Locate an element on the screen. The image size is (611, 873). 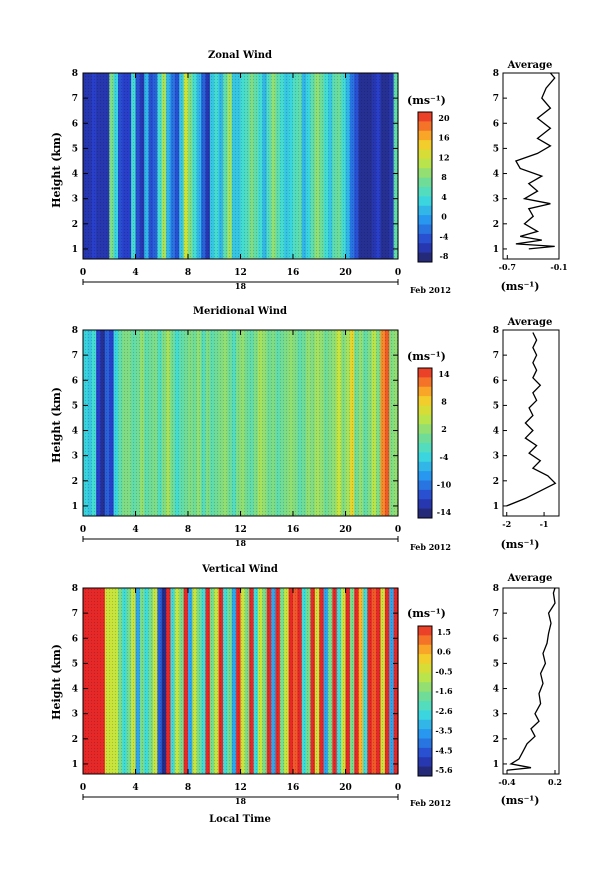
colorbar-tick-label: 14 is located at coordinates (444, 374).